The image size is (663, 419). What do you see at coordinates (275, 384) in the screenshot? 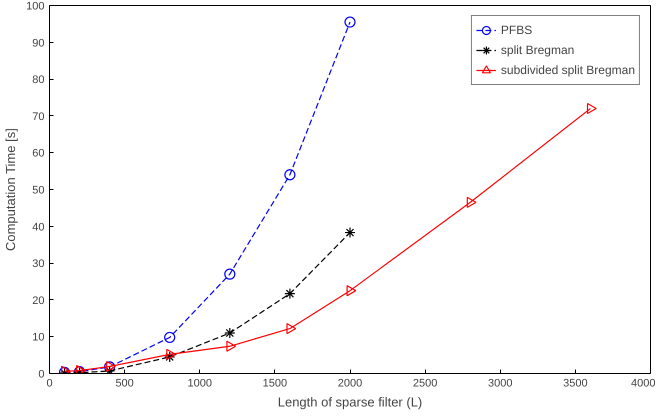
I see `x-tick-label: 1500` at bounding box center [275, 384].